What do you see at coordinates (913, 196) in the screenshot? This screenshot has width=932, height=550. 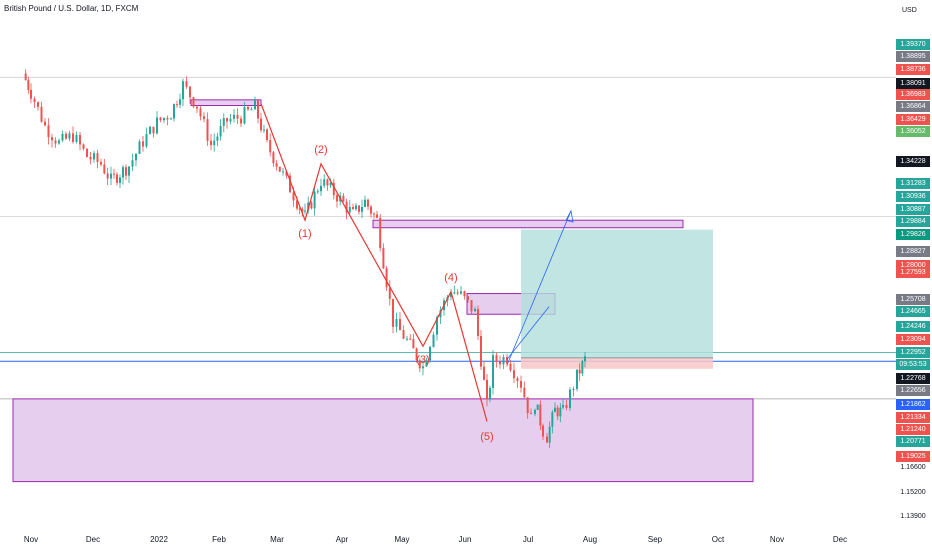 I see `price-axis-tag: 1.30936` at bounding box center [913, 196].